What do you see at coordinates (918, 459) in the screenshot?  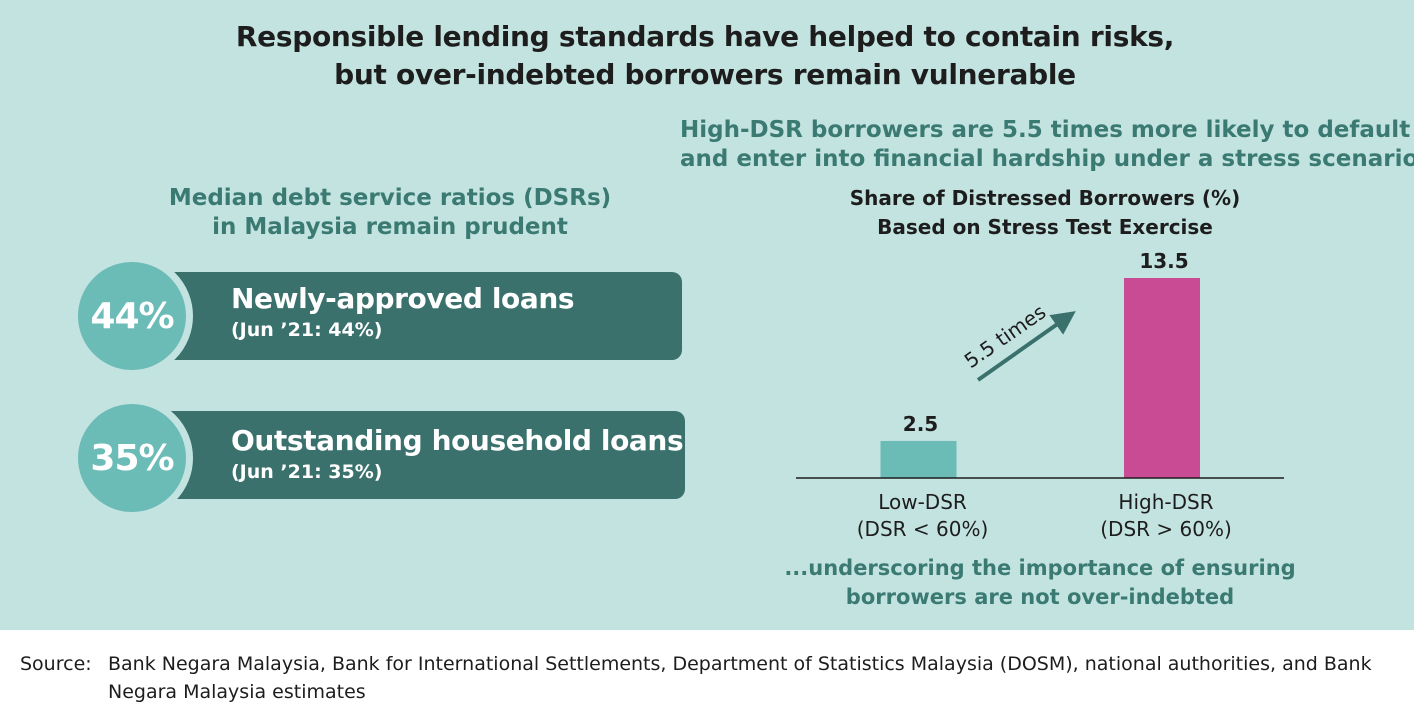 I see `bar-low-dsr` at bounding box center [918, 459].